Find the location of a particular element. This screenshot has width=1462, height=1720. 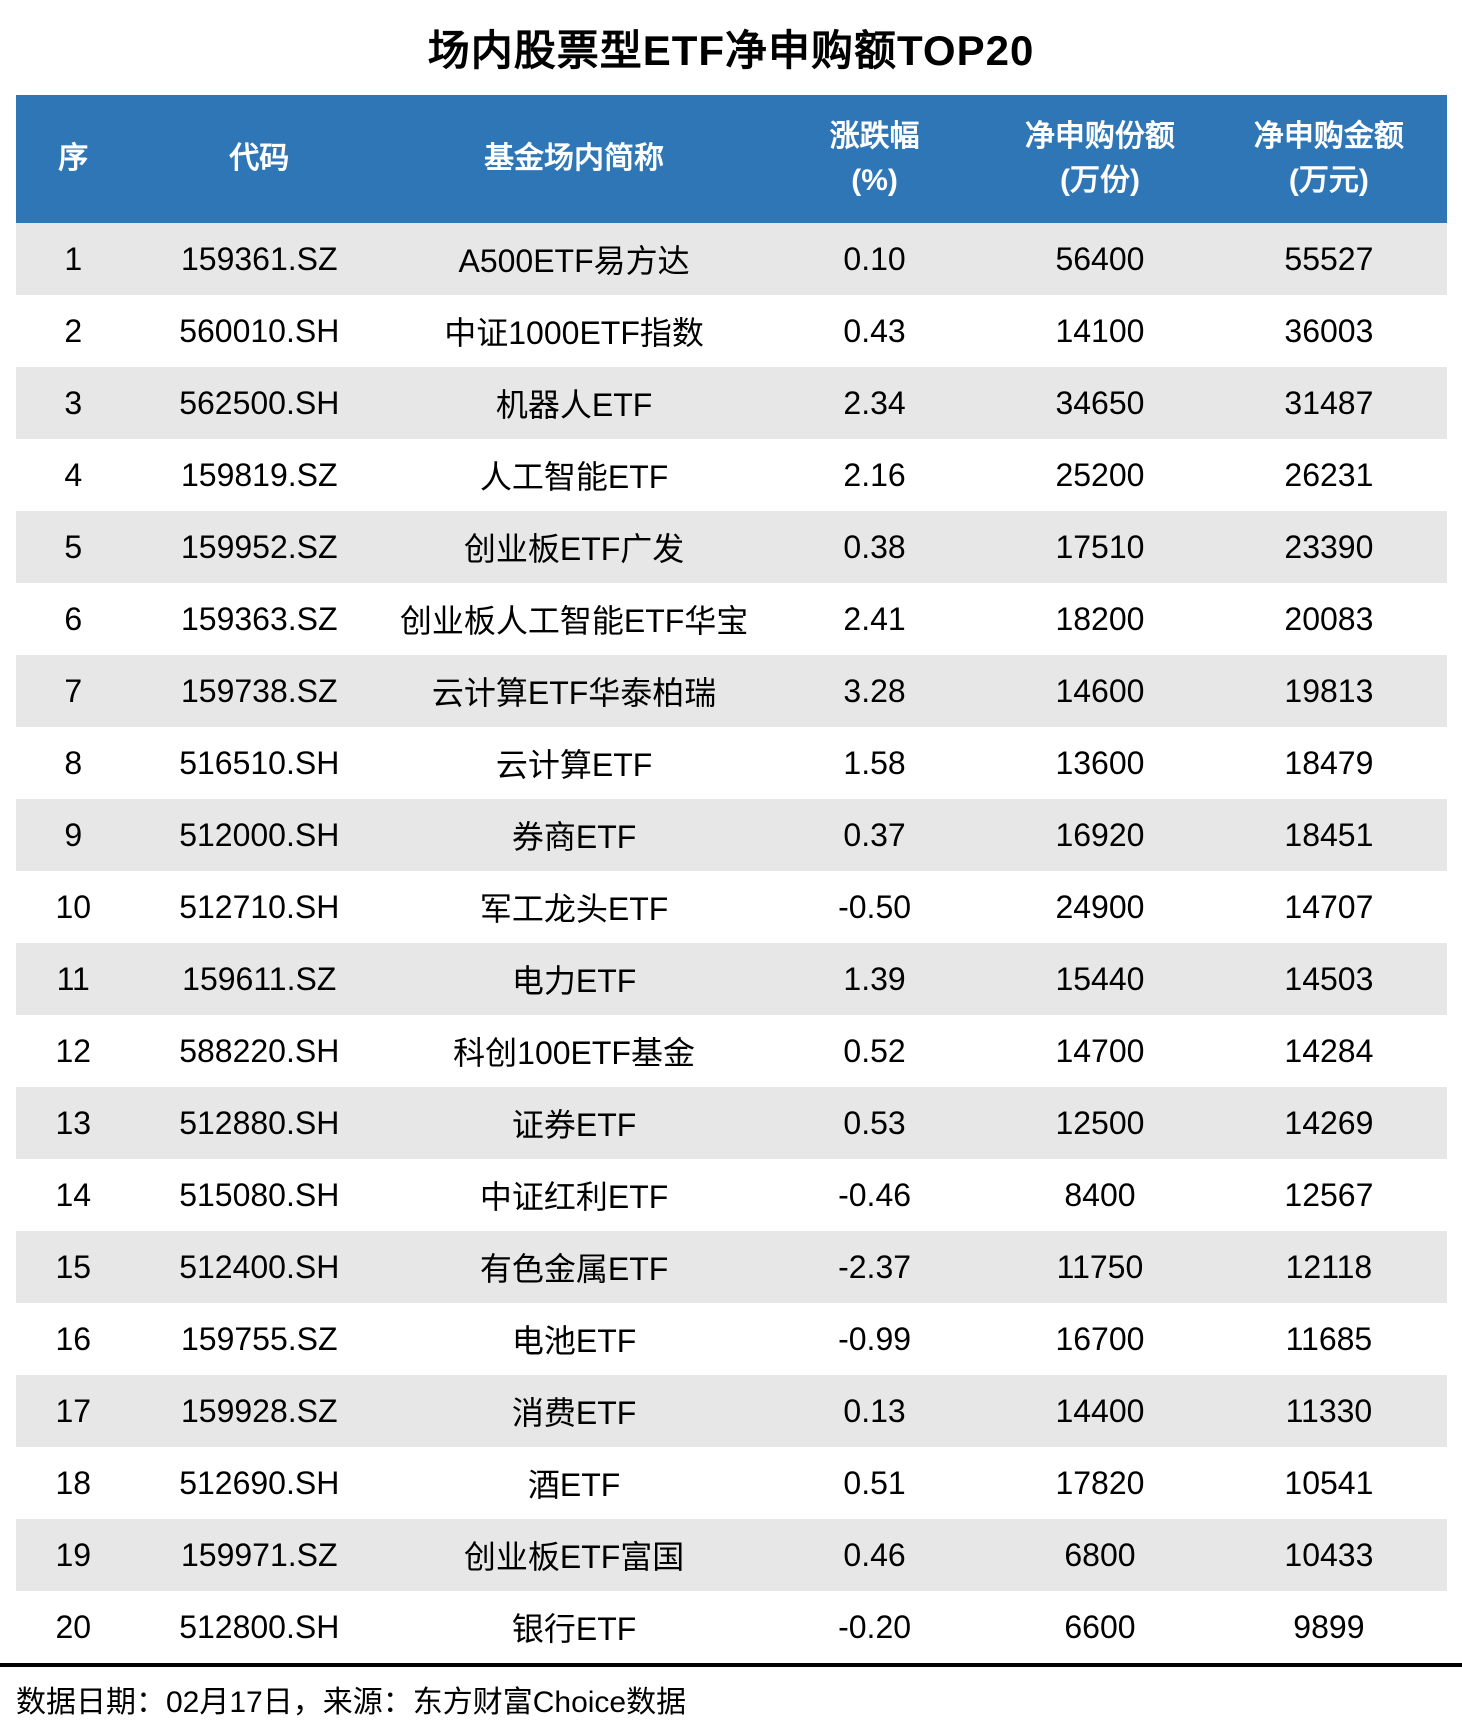

fund-name-cell: 证券ETF is located at coordinates (574, 1125).